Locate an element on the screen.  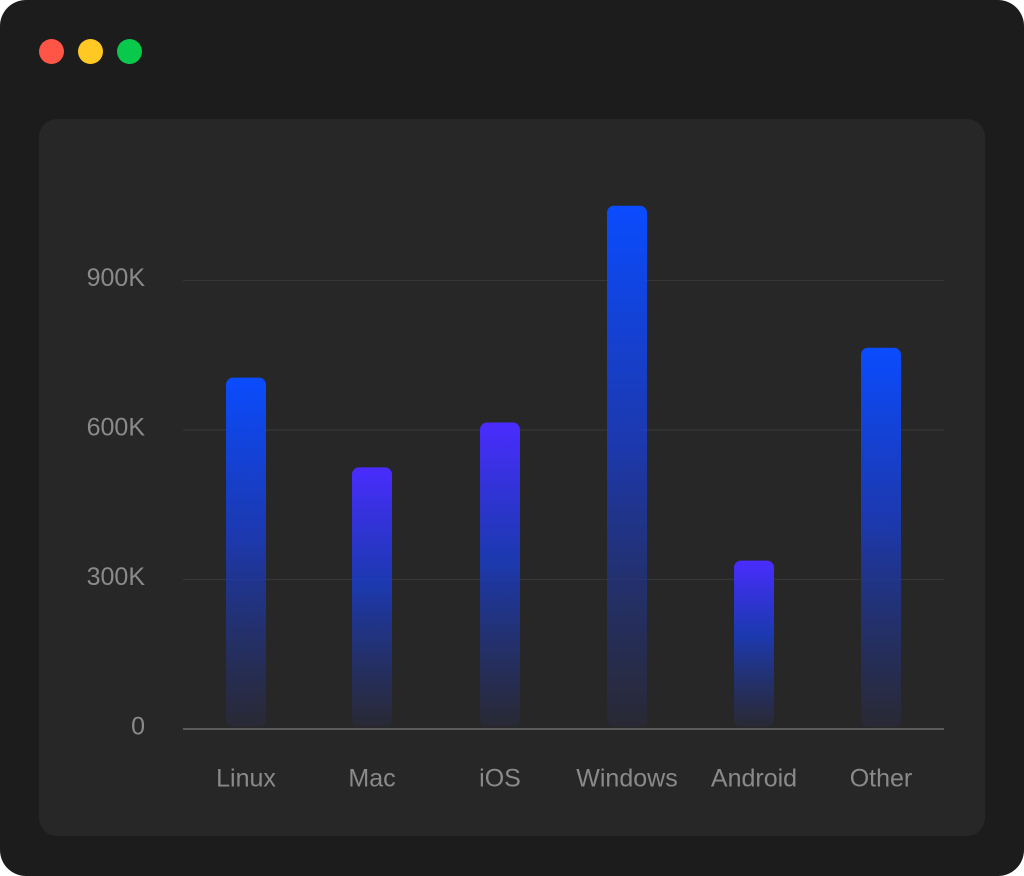
y-axis: 0 300K 600K 900K is located at coordinates (116, 502).